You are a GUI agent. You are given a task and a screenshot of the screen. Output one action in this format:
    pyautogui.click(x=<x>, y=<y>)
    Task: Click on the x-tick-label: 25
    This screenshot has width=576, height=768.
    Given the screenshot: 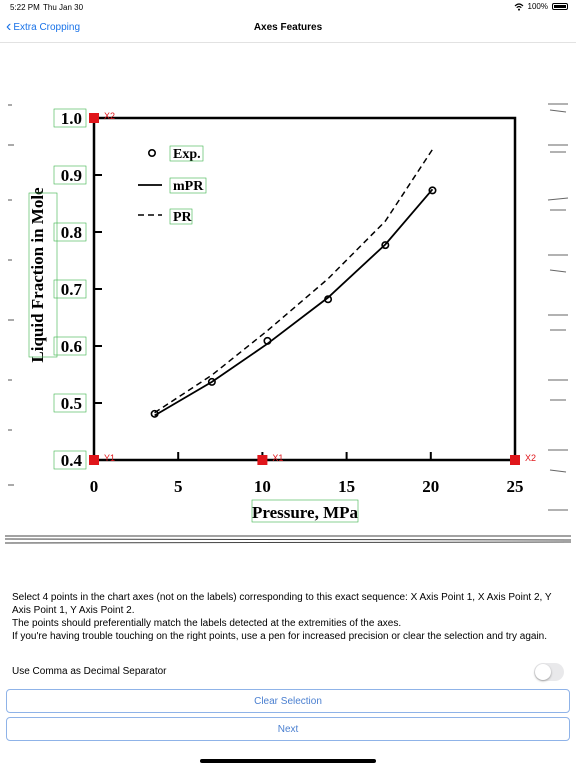 What is the action you would take?
    pyautogui.click(x=515, y=486)
    